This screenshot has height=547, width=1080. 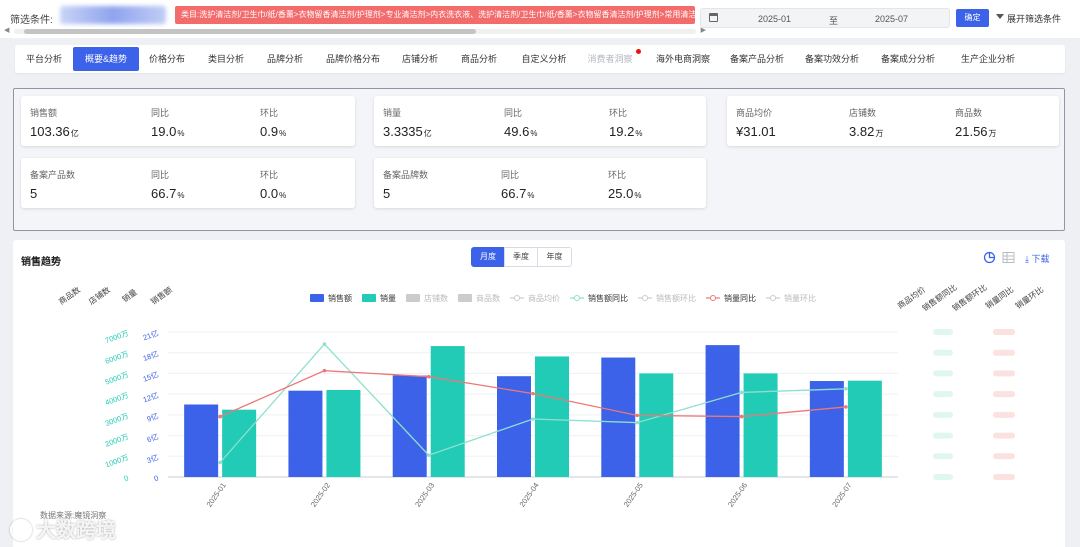 I want to click on tab-overview-trend: 概要&趋势, so click(x=106, y=59).